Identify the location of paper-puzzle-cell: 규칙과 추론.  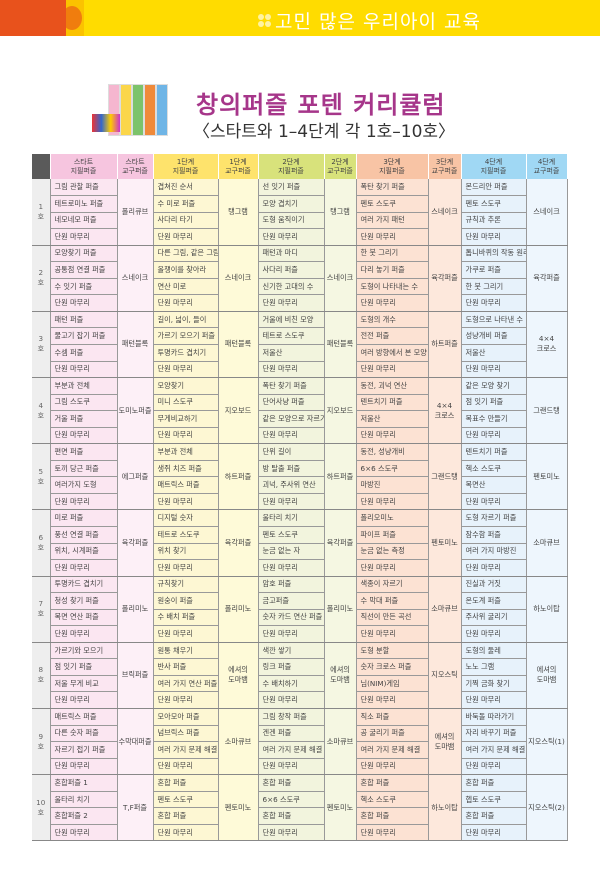
(494, 221).